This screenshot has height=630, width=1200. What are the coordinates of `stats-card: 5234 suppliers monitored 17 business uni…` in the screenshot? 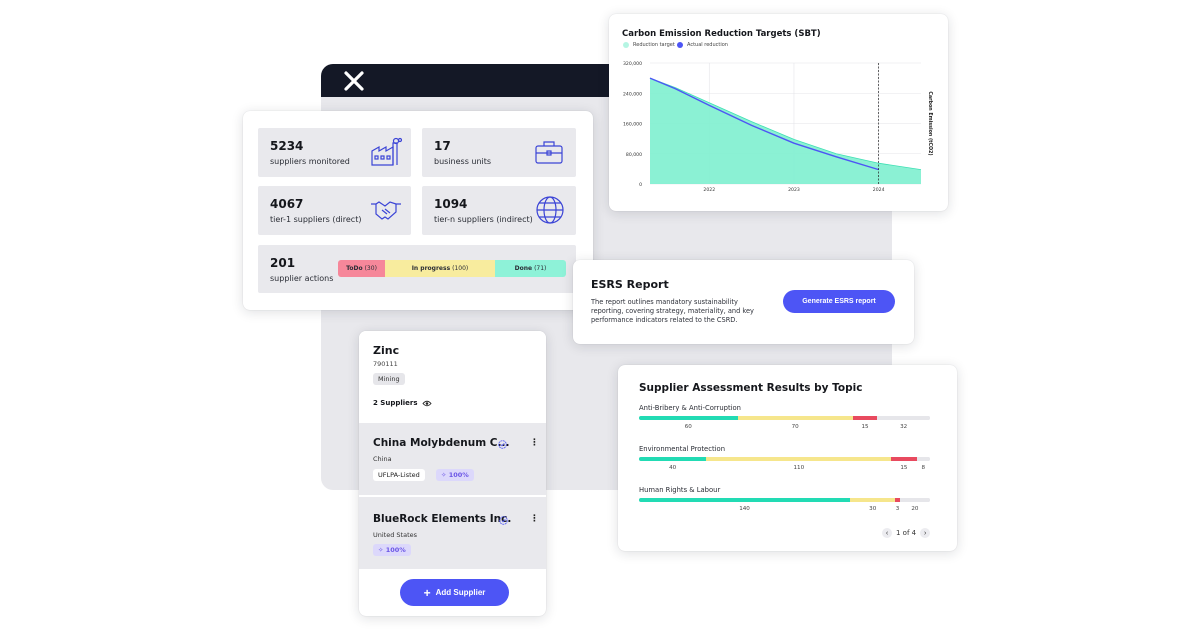 It's located at (418, 210).